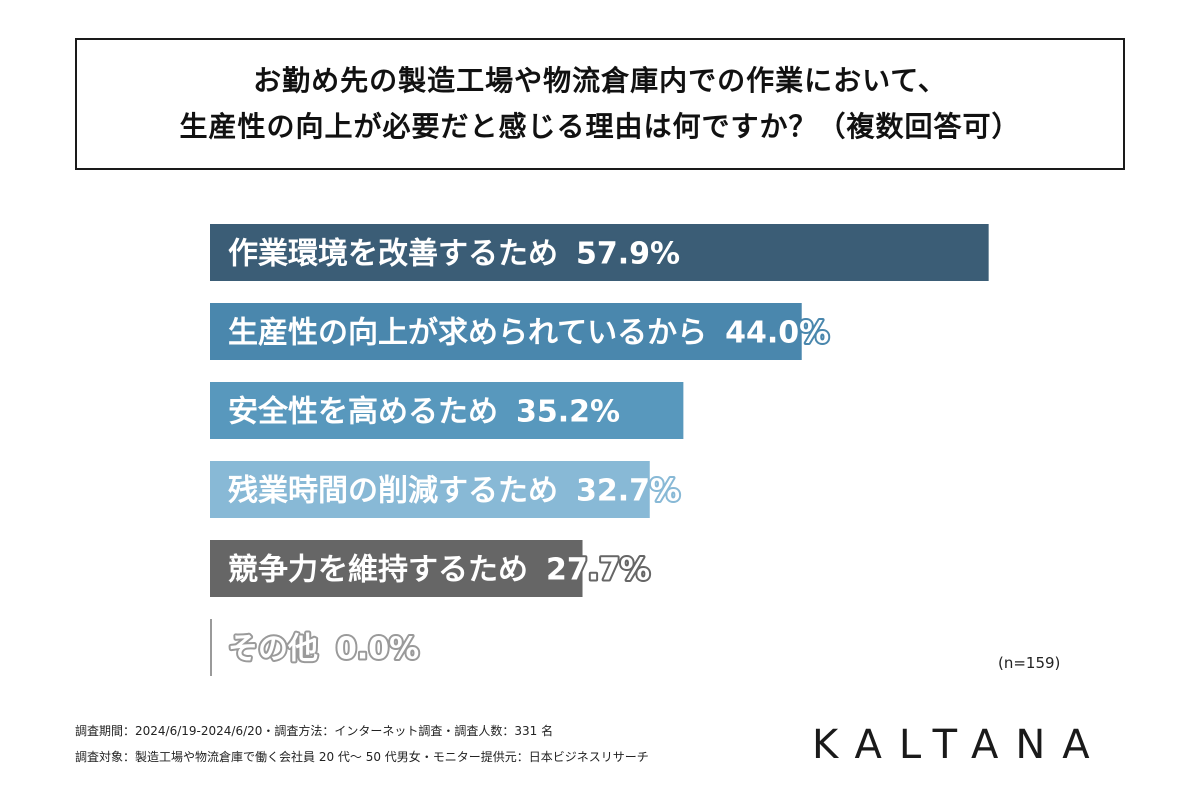 Image resolution: width=1200 pixels, height=800 pixels. I want to click on bar-label-5: 競争力を維持するため 27.7%, so click(439, 570).